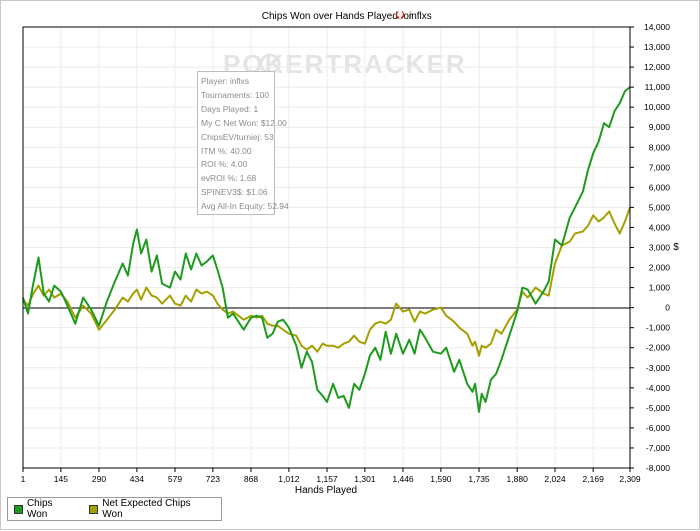 Image resolution: width=700 pixels, height=531 pixels. I want to click on x-tick-label: 1,590, so click(441, 479).